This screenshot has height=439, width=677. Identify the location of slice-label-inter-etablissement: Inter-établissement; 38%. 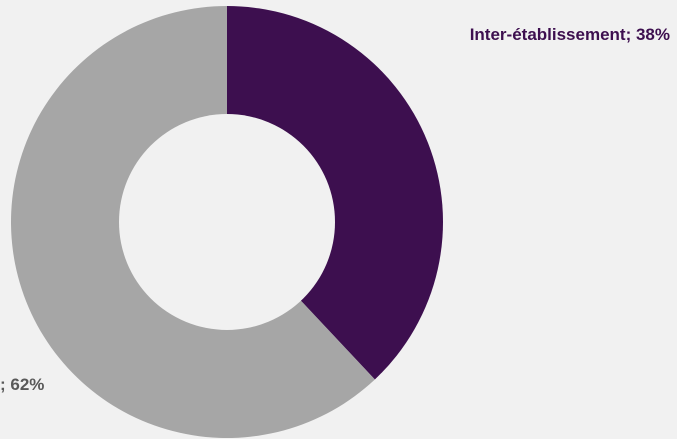
(570, 34).